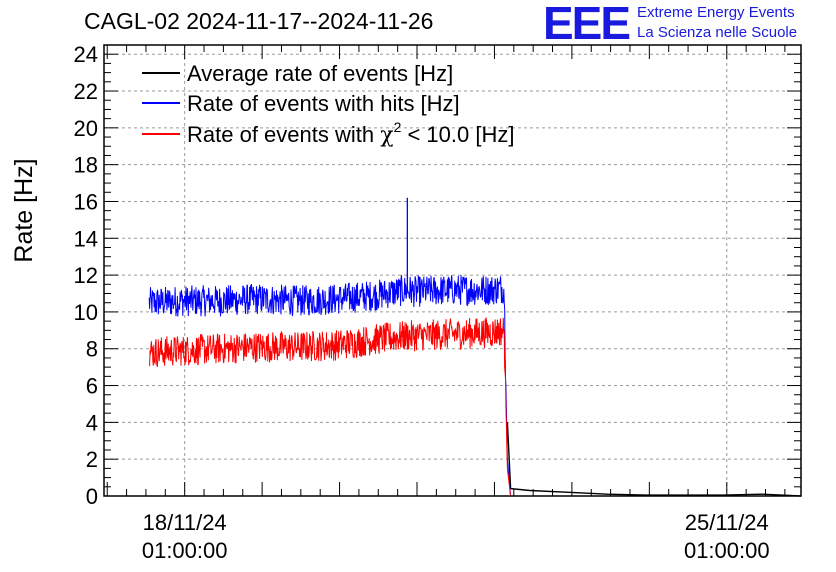  Describe the element at coordinates (92, 422) in the screenshot. I see `y-tick-label: 4` at that location.